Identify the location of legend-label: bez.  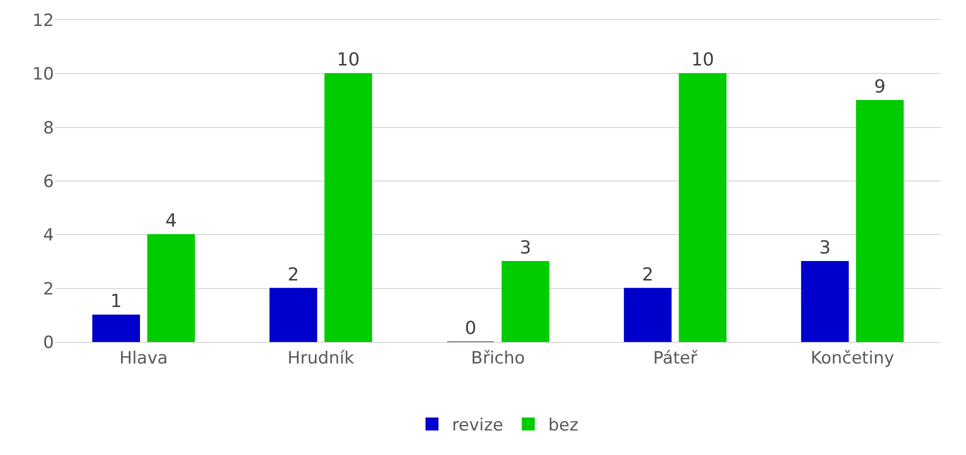
(563, 426).